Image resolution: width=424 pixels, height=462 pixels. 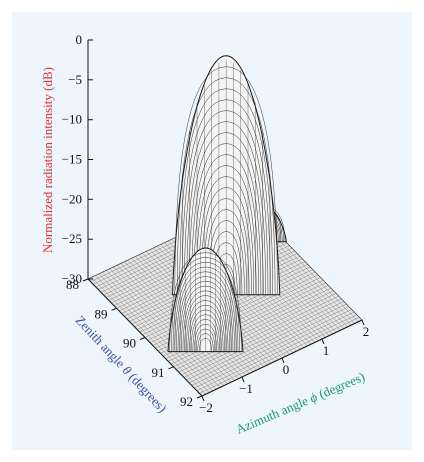 What do you see at coordinates (326, 350) in the screenshot?
I see `x-tick-label: 1` at bounding box center [326, 350].